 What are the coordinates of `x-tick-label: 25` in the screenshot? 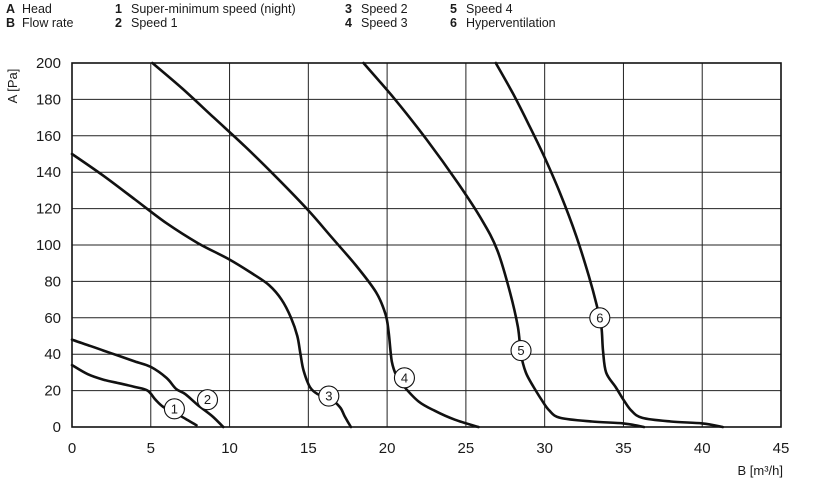 It's located at (466, 448).